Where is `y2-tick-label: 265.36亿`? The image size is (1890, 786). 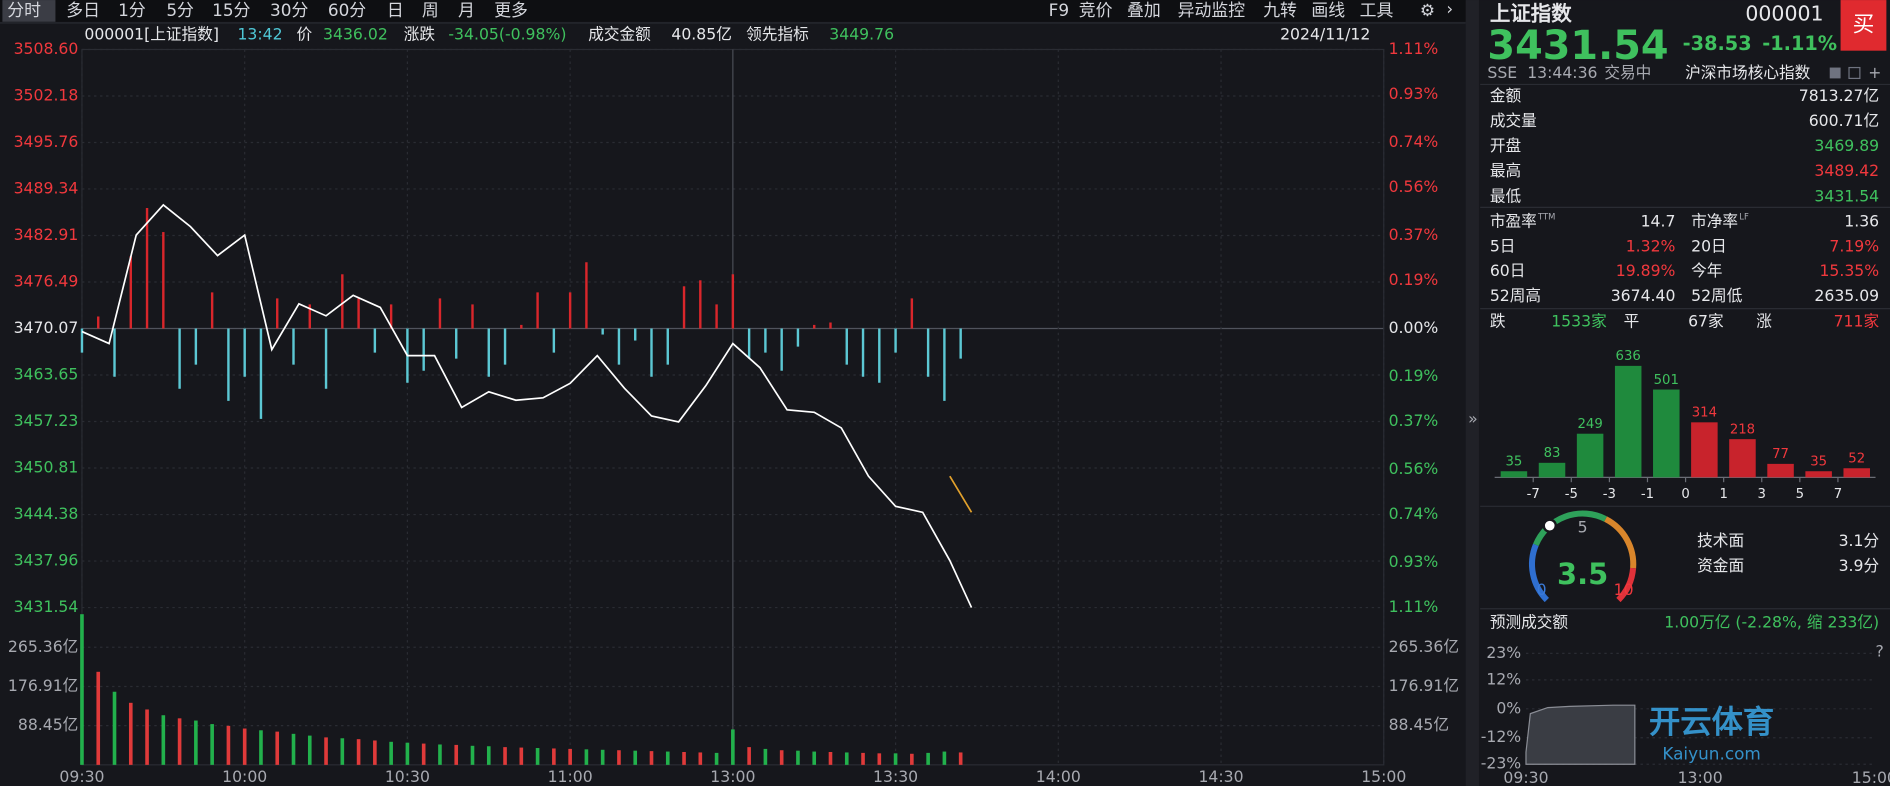 y2-tick-label: 265.36亿 is located at coordinates (1424, 646).